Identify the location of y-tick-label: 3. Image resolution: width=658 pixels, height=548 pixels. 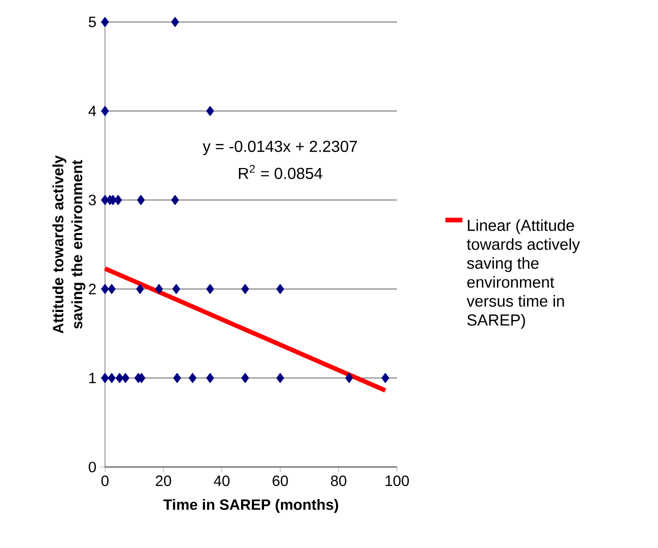
(92, 200).